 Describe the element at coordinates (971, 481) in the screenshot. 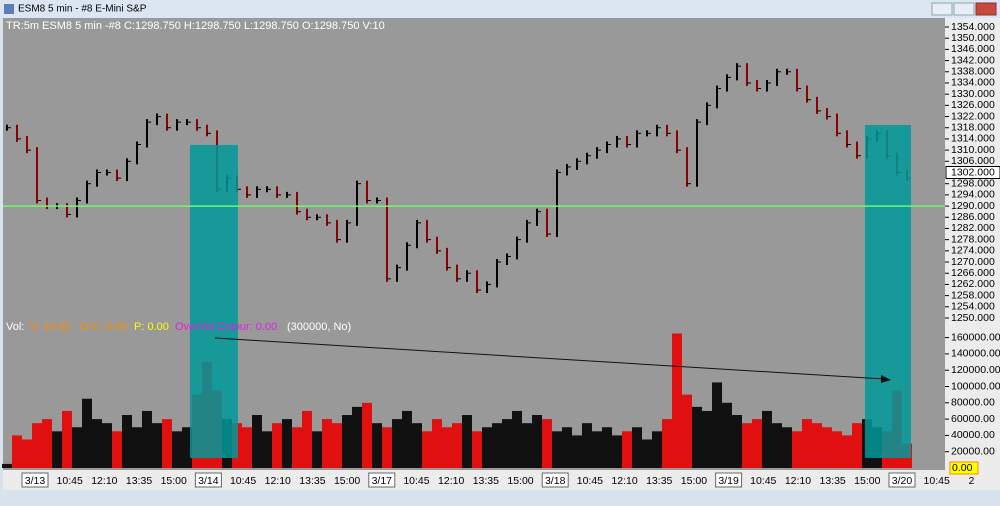

I see `time-label: 2` at that location.